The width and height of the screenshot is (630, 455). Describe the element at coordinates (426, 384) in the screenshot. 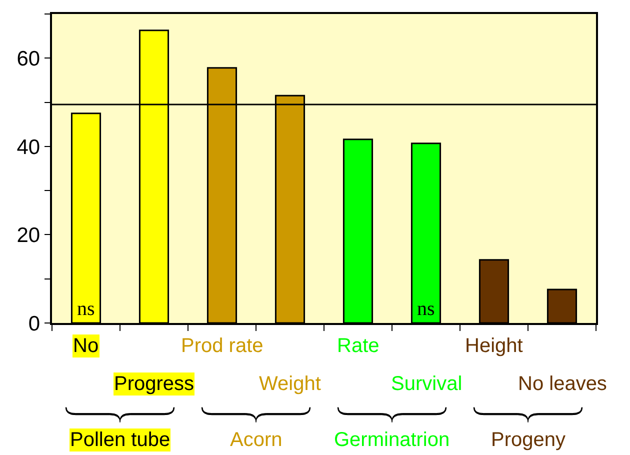

I see `x-tick-label: Survival` at that location.